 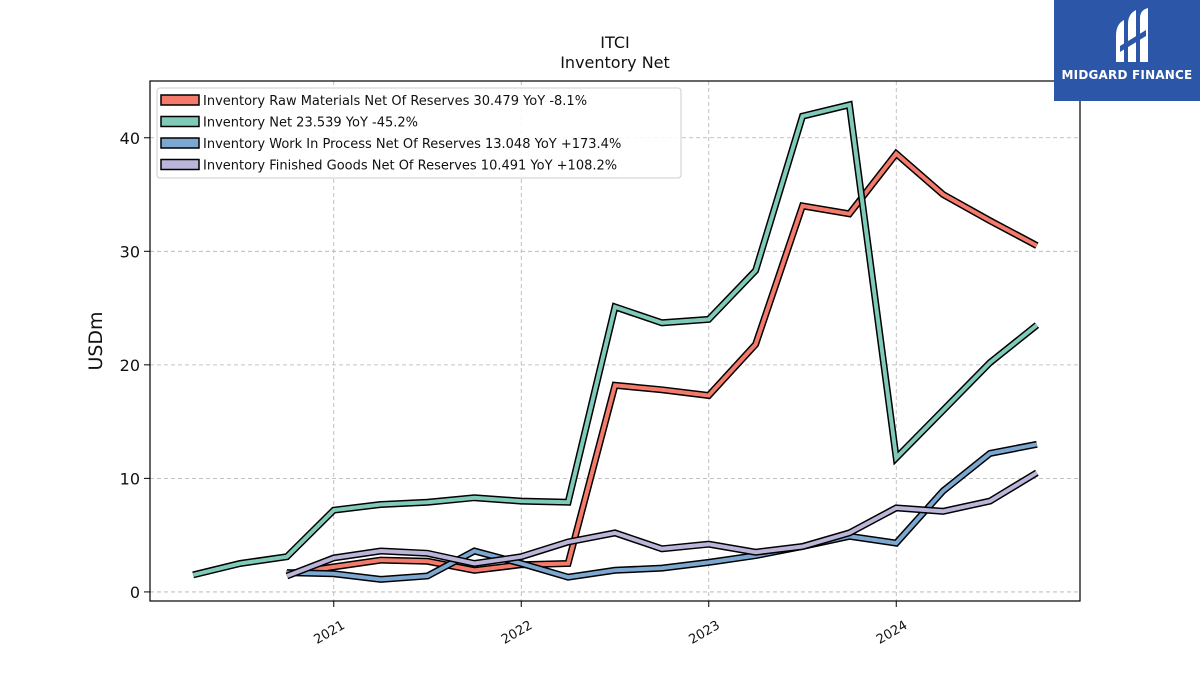 What do you see at coordinates (517, 633) in the screenshot?
I see `x-tick-label: 2022` at bounding box center [517, 633].